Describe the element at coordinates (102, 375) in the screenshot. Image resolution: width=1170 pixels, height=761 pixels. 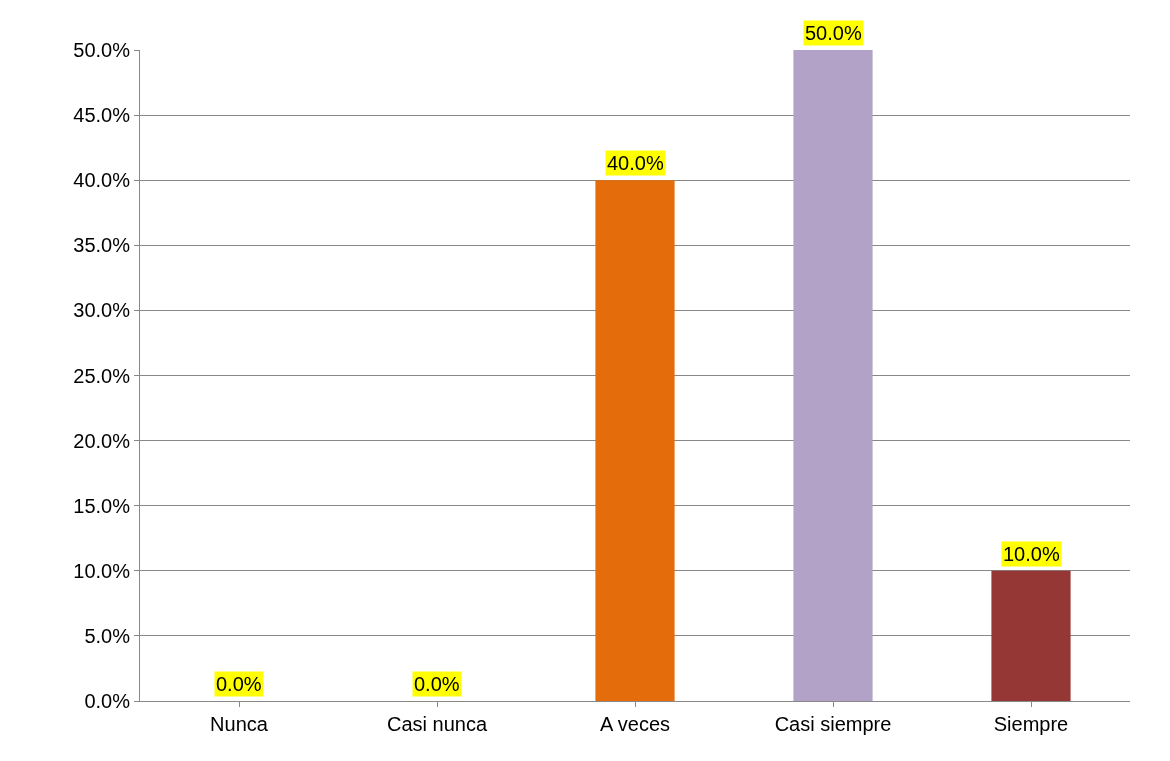
I see `y-tick-label: 25.0%` at that location.